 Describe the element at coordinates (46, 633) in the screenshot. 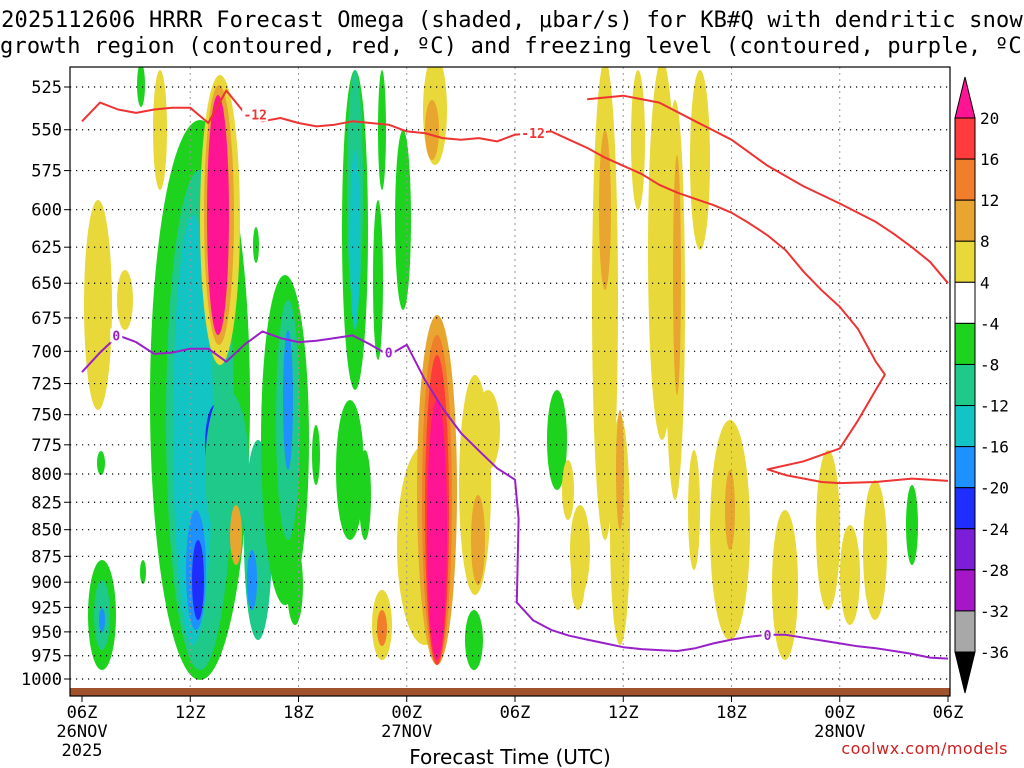

I see `y-tick-label: 950` at that location.